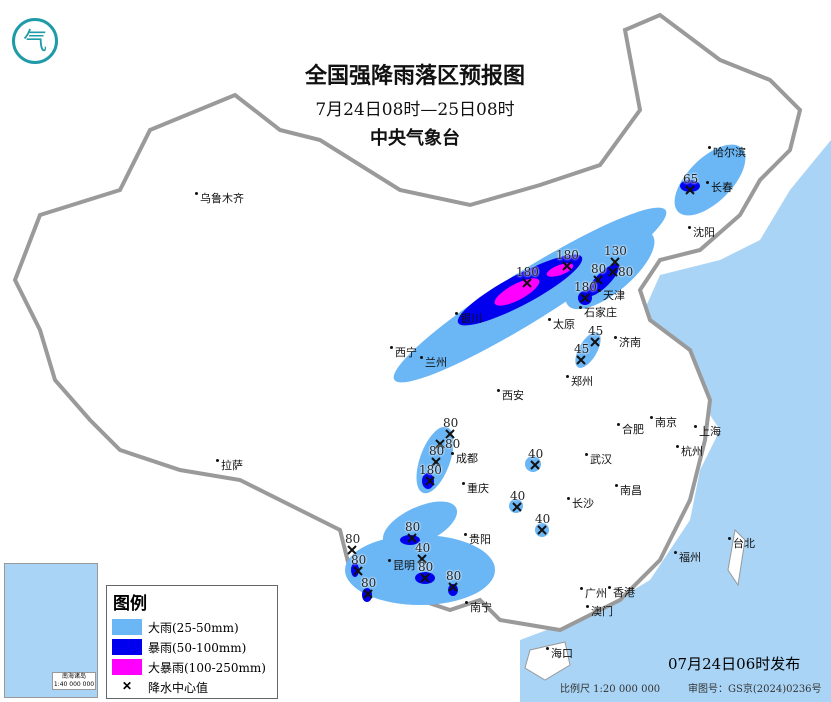 The width and height of the screenshot is (831, 702). I want to click on city-label: 南昌, so click(628, 490).